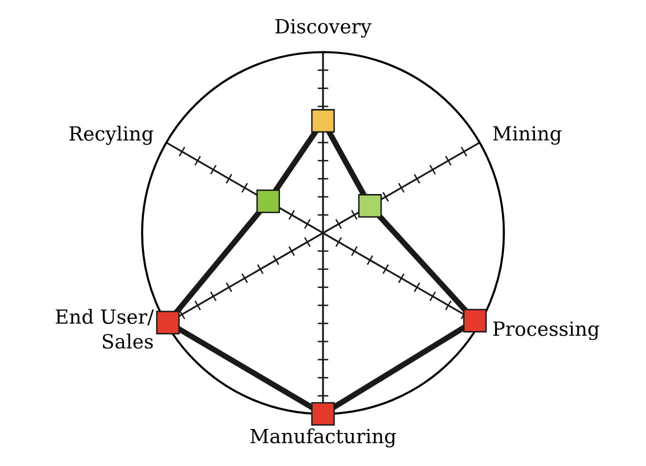 This screenshot has width=646, height=466. I want to click on spoke-label: Processing, so click(546, 330).